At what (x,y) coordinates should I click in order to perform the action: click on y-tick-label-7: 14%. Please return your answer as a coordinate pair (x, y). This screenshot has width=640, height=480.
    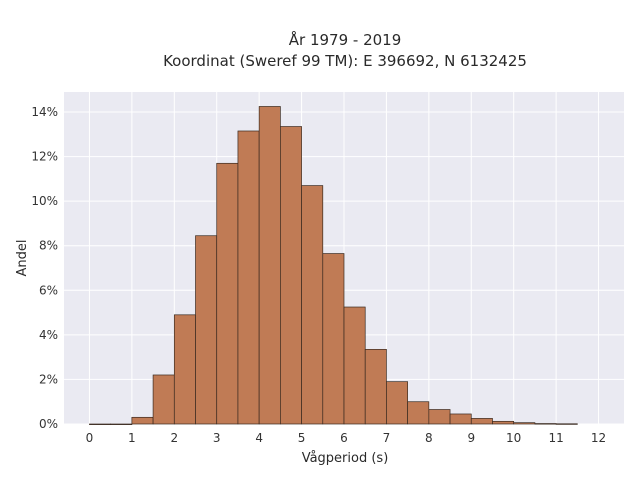
    Looking at the image, I should click on (44, 112).